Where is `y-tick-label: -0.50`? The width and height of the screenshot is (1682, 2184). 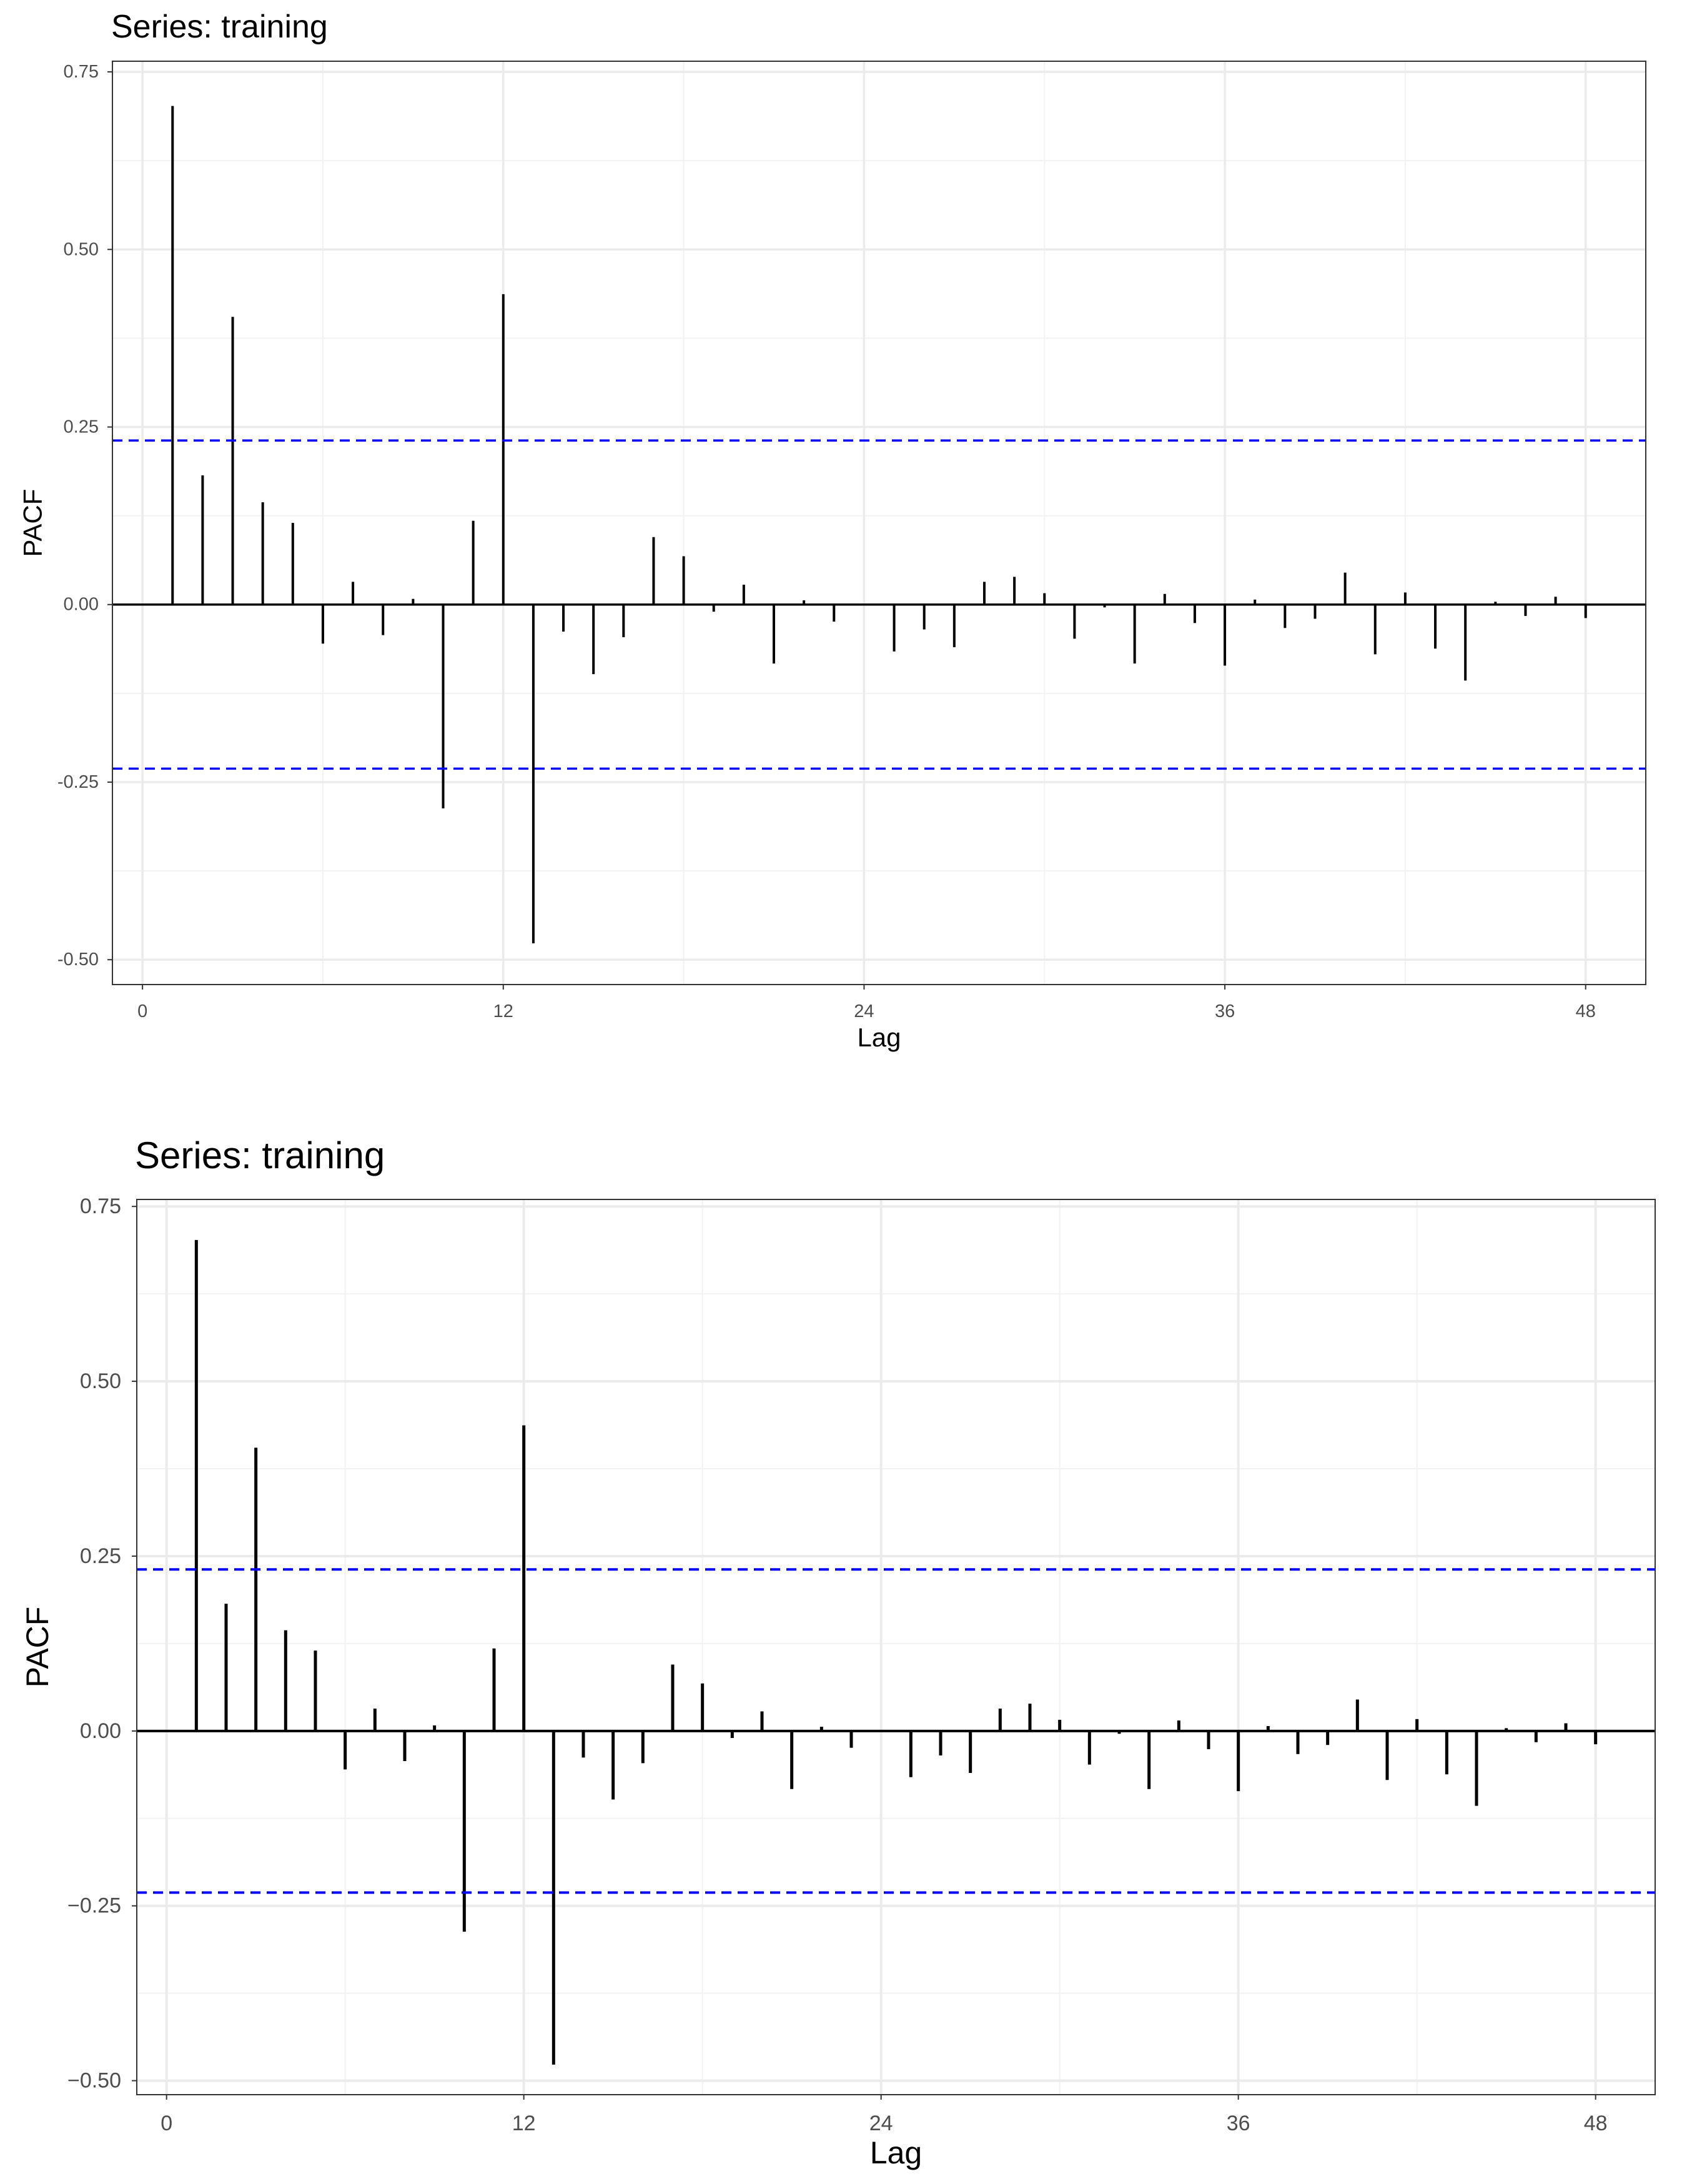 y-tick-label: -0.50 is located at coordinates (78, 960).